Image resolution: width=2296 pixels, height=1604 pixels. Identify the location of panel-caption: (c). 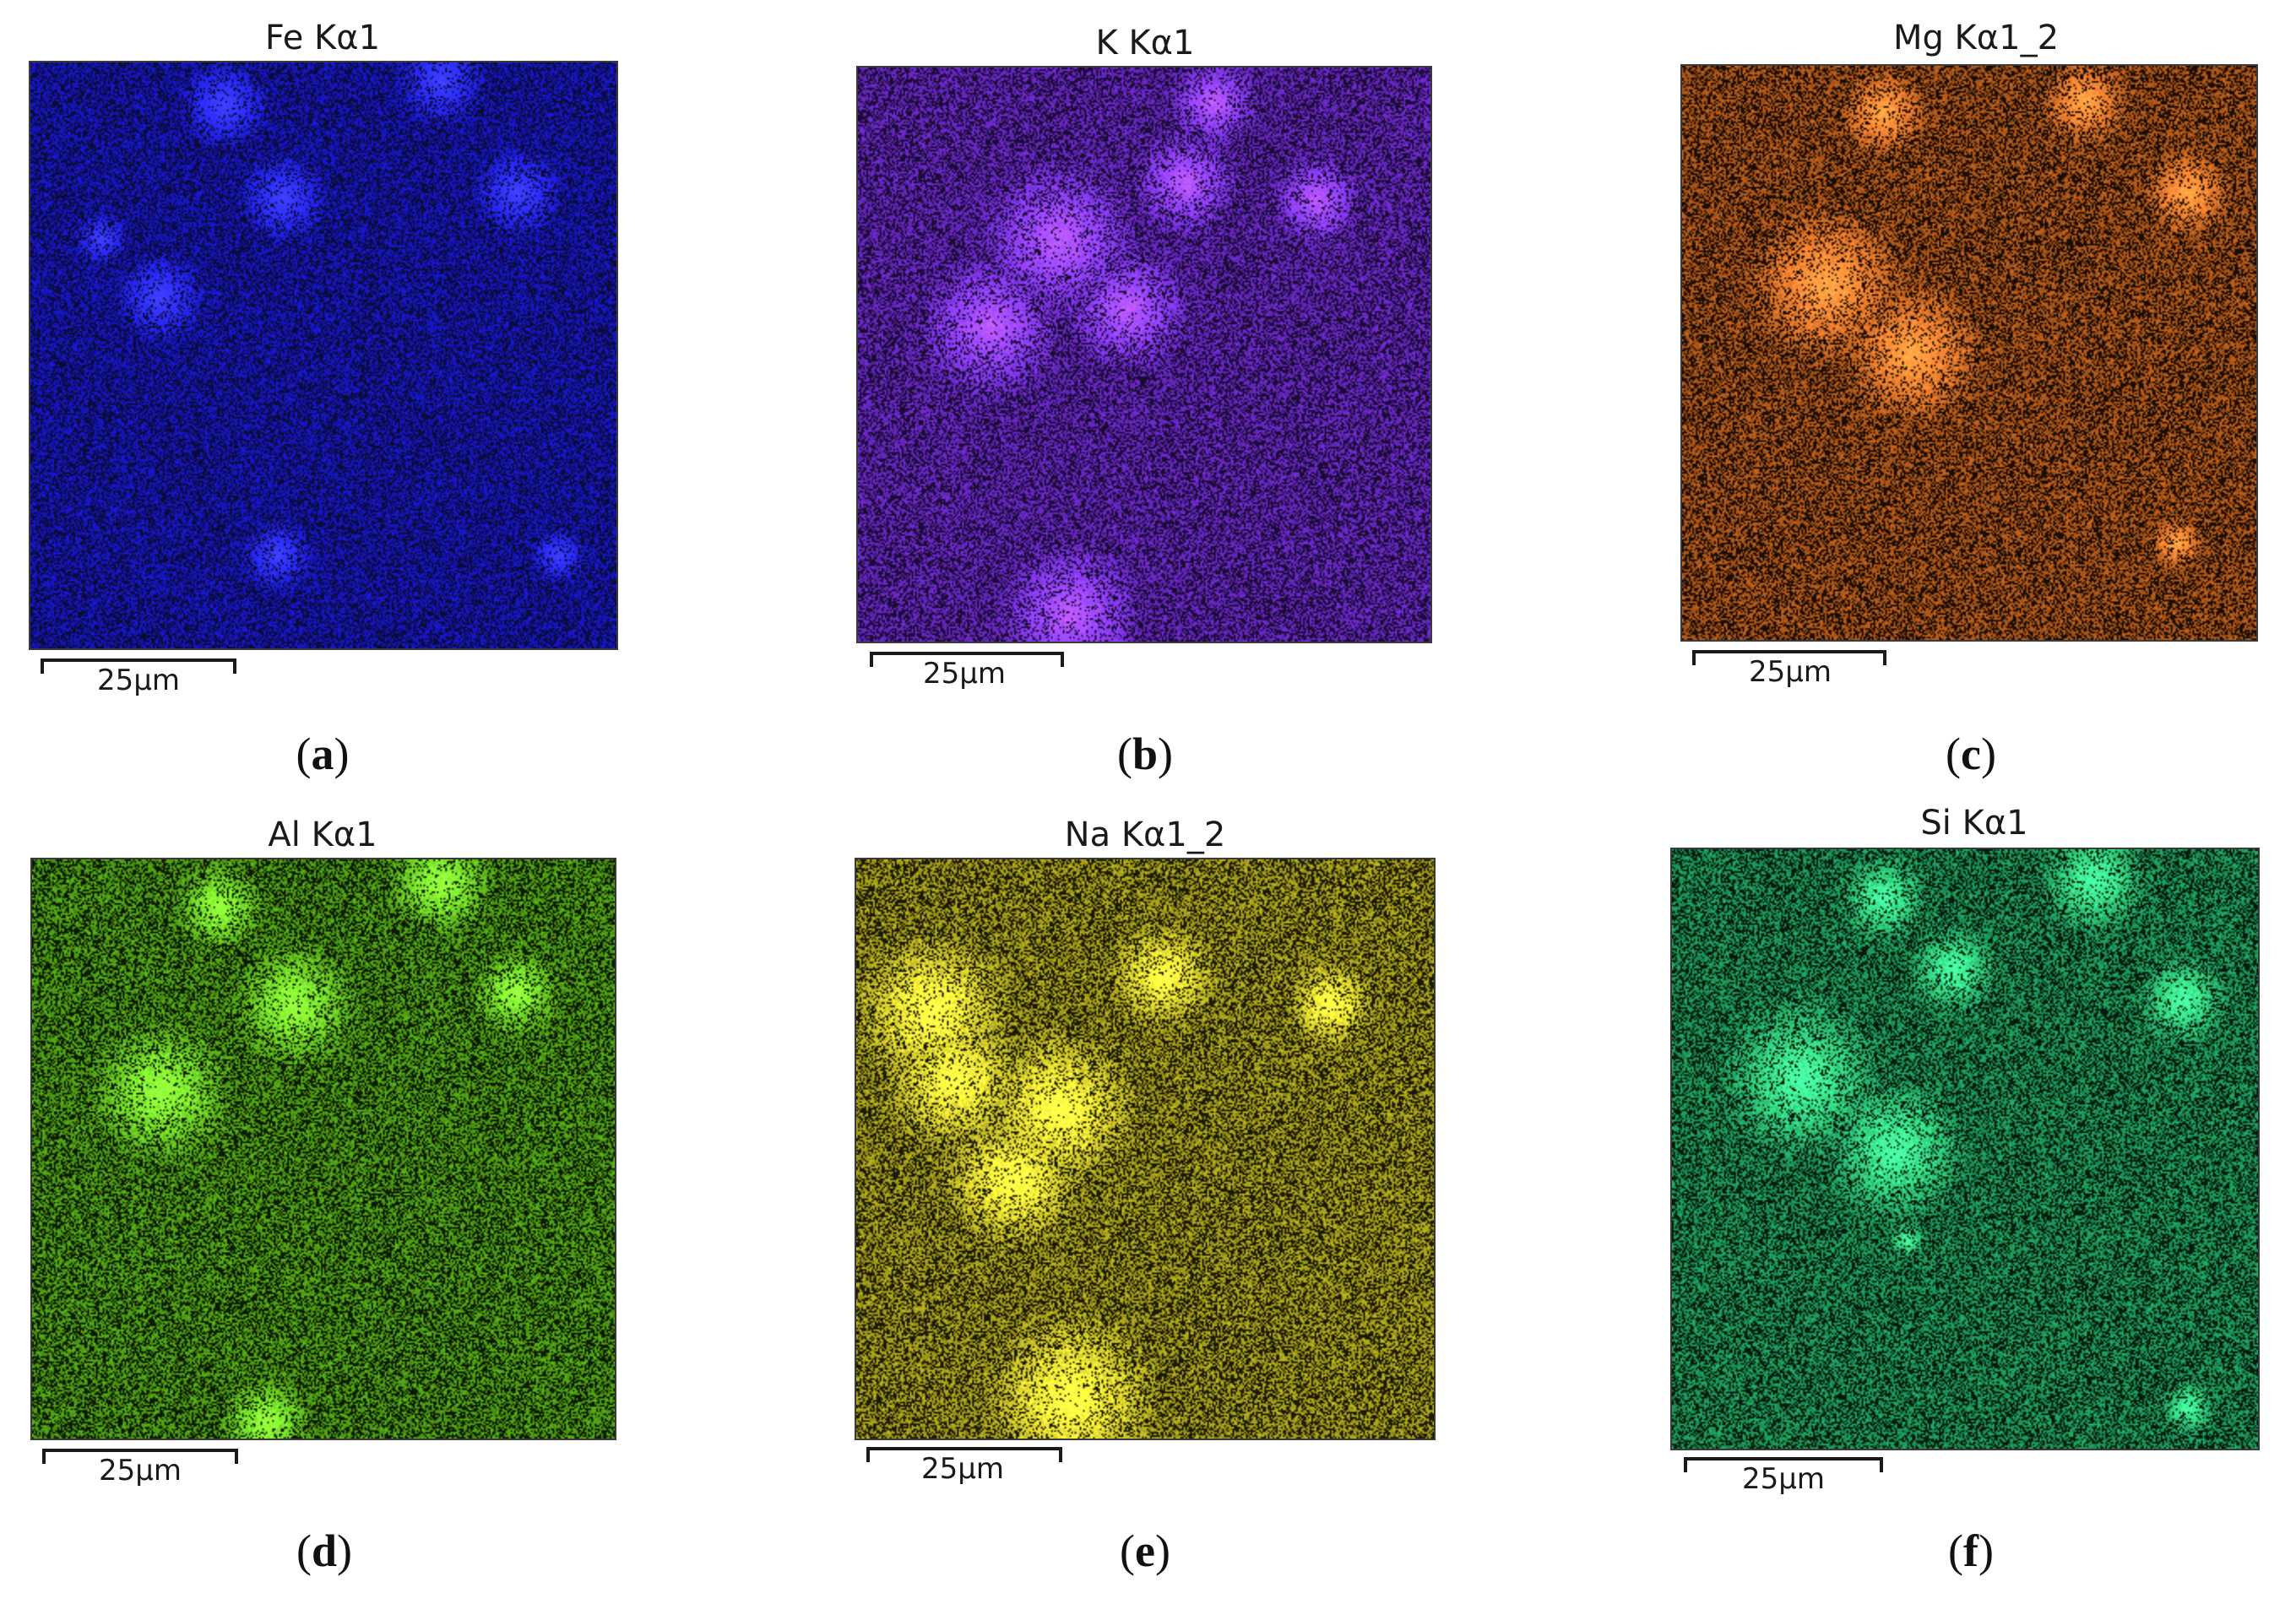
(1971, 754).